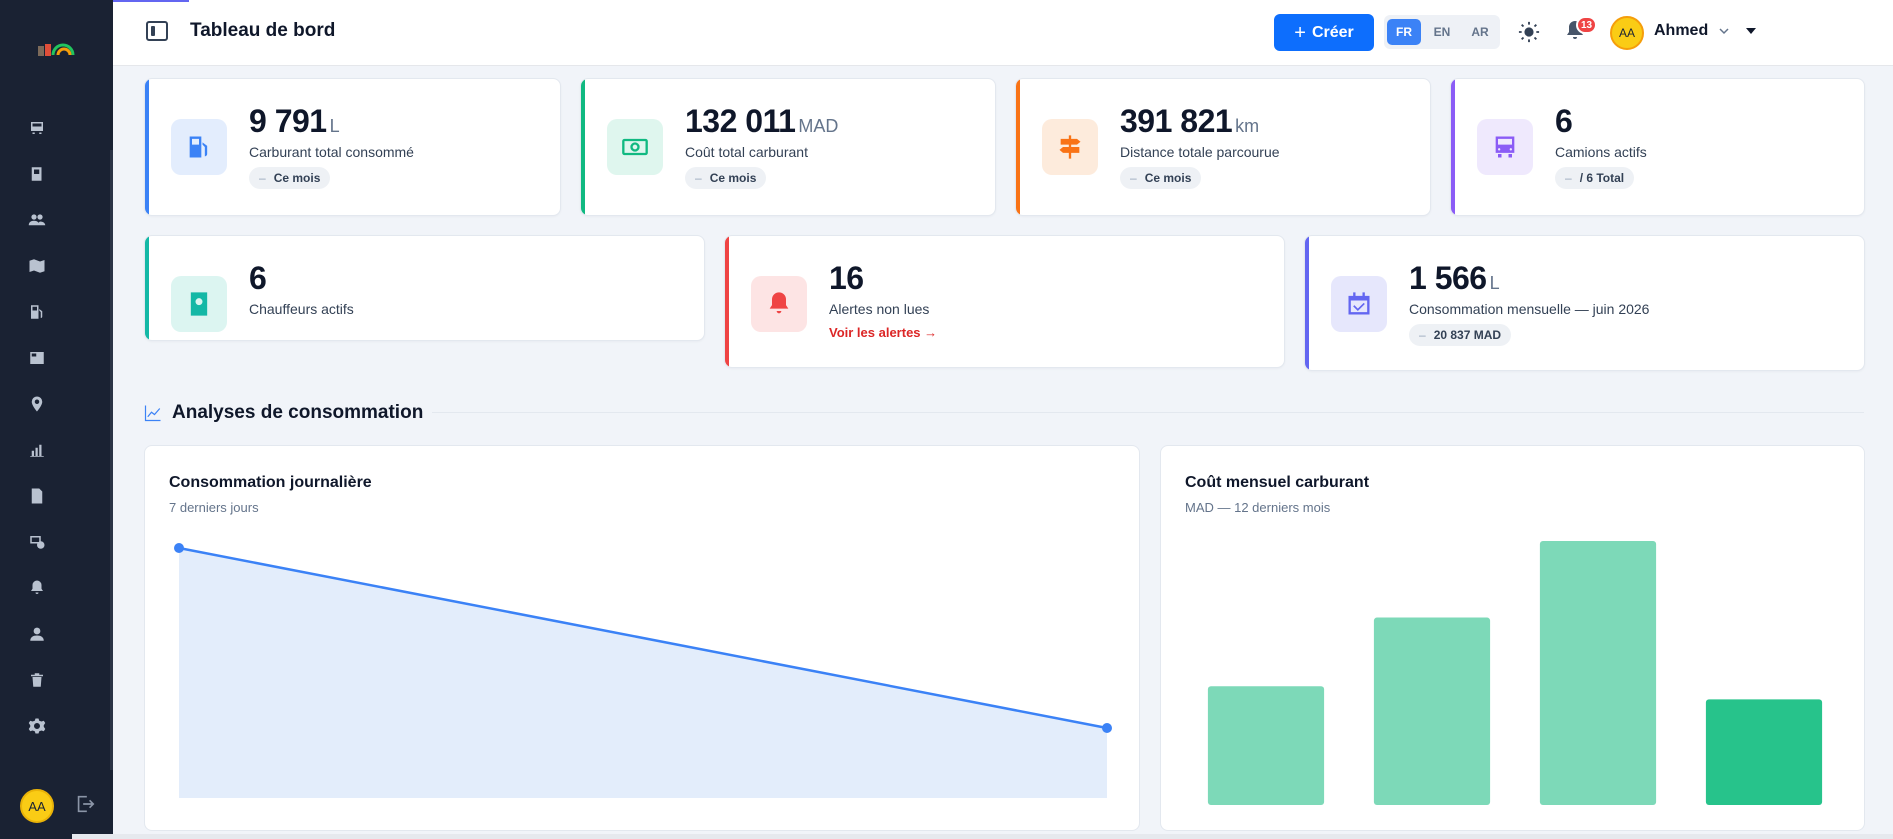 The width and height of the screenshot is (1893, 839). I want to click on lang-fr: FR, so click(1404, 32).